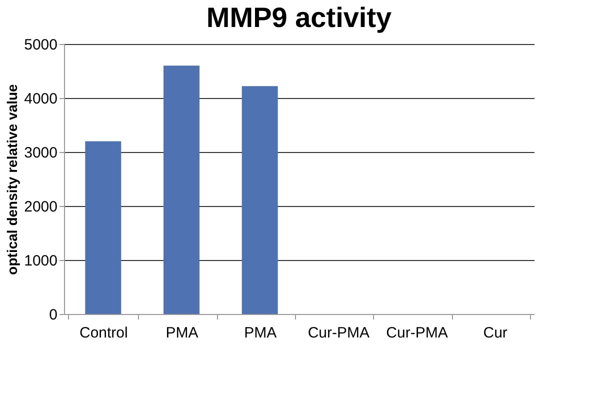 The image size is (606, 409). What do you see at coordinates (299, 17) in the screenshot?
I see `chart-title: MMP9 activity` at bounding box center [299, 17].